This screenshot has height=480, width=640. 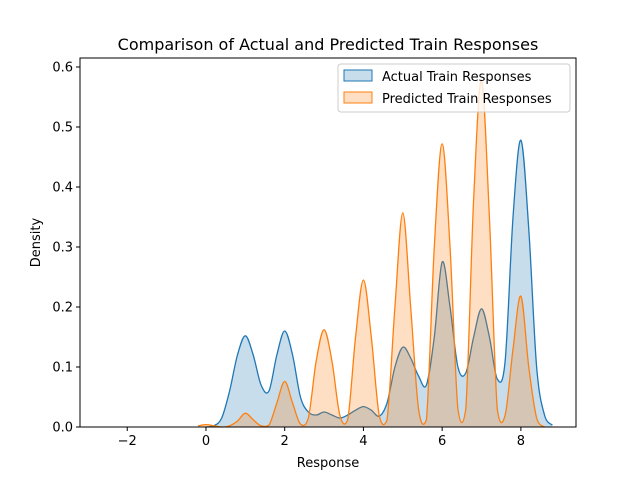 What do you see at coordinates (62, 188) in the screenshot?
I see `y-tick-label: 0.4` at bounding box center [62, 188].